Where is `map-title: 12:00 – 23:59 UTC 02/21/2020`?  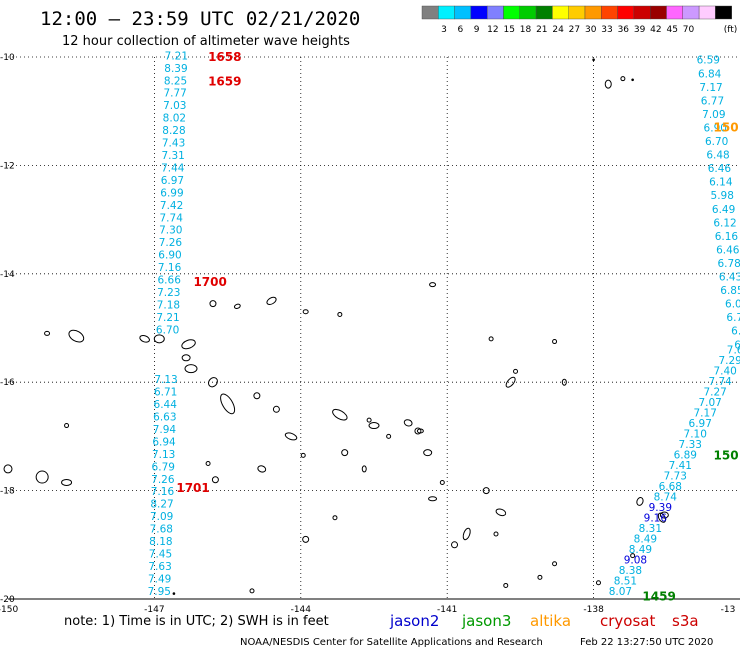
map-title: 12:00 – 23:59 UTC 02/21/2020 is located at coordinates (200, 19).